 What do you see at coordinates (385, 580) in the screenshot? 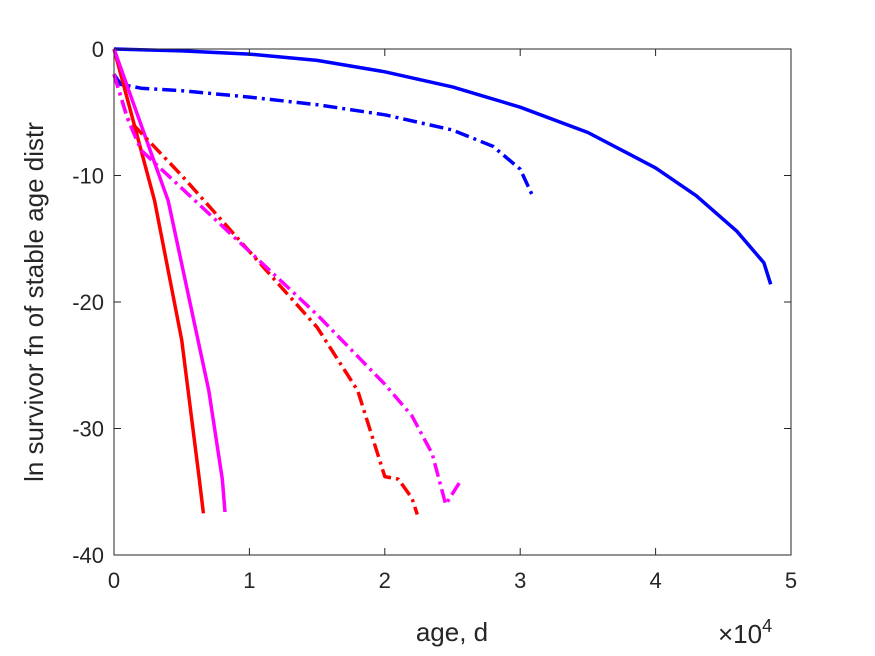
I see `x-tick-label: 2` at bounding box center [385, 580].